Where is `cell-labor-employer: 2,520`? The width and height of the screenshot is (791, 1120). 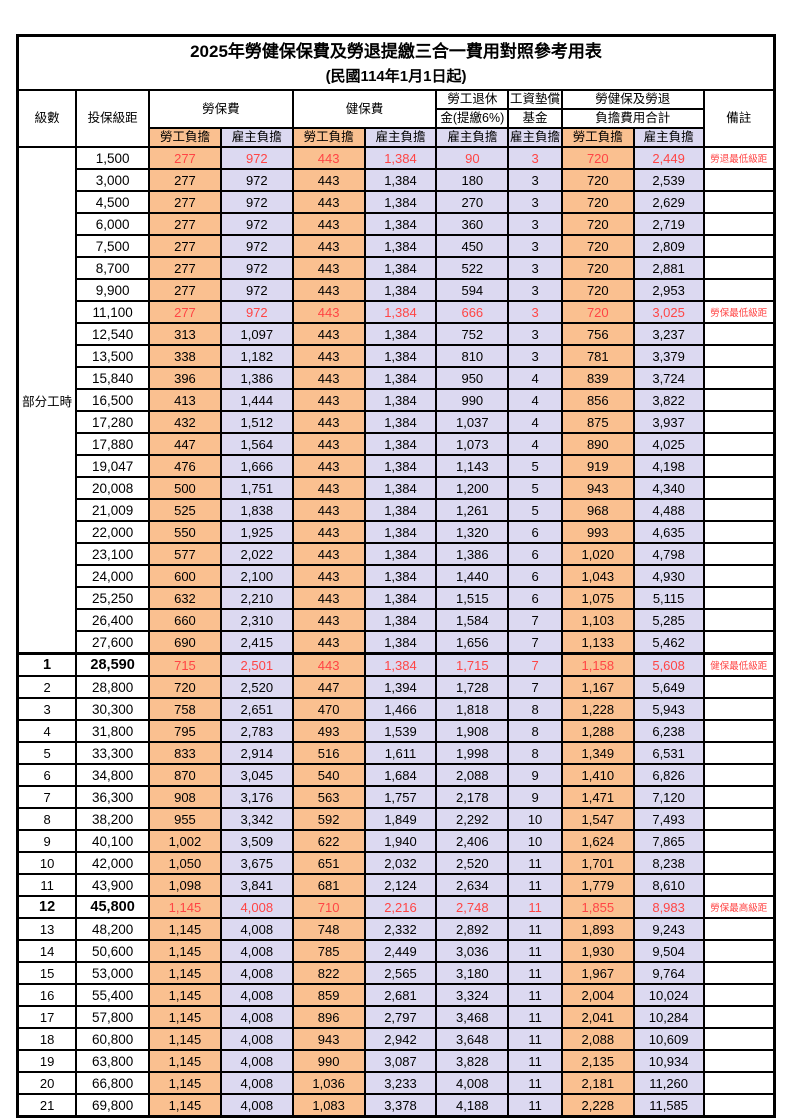
cell-labor-employer: 2,520 is located at coordinates (256, 687).